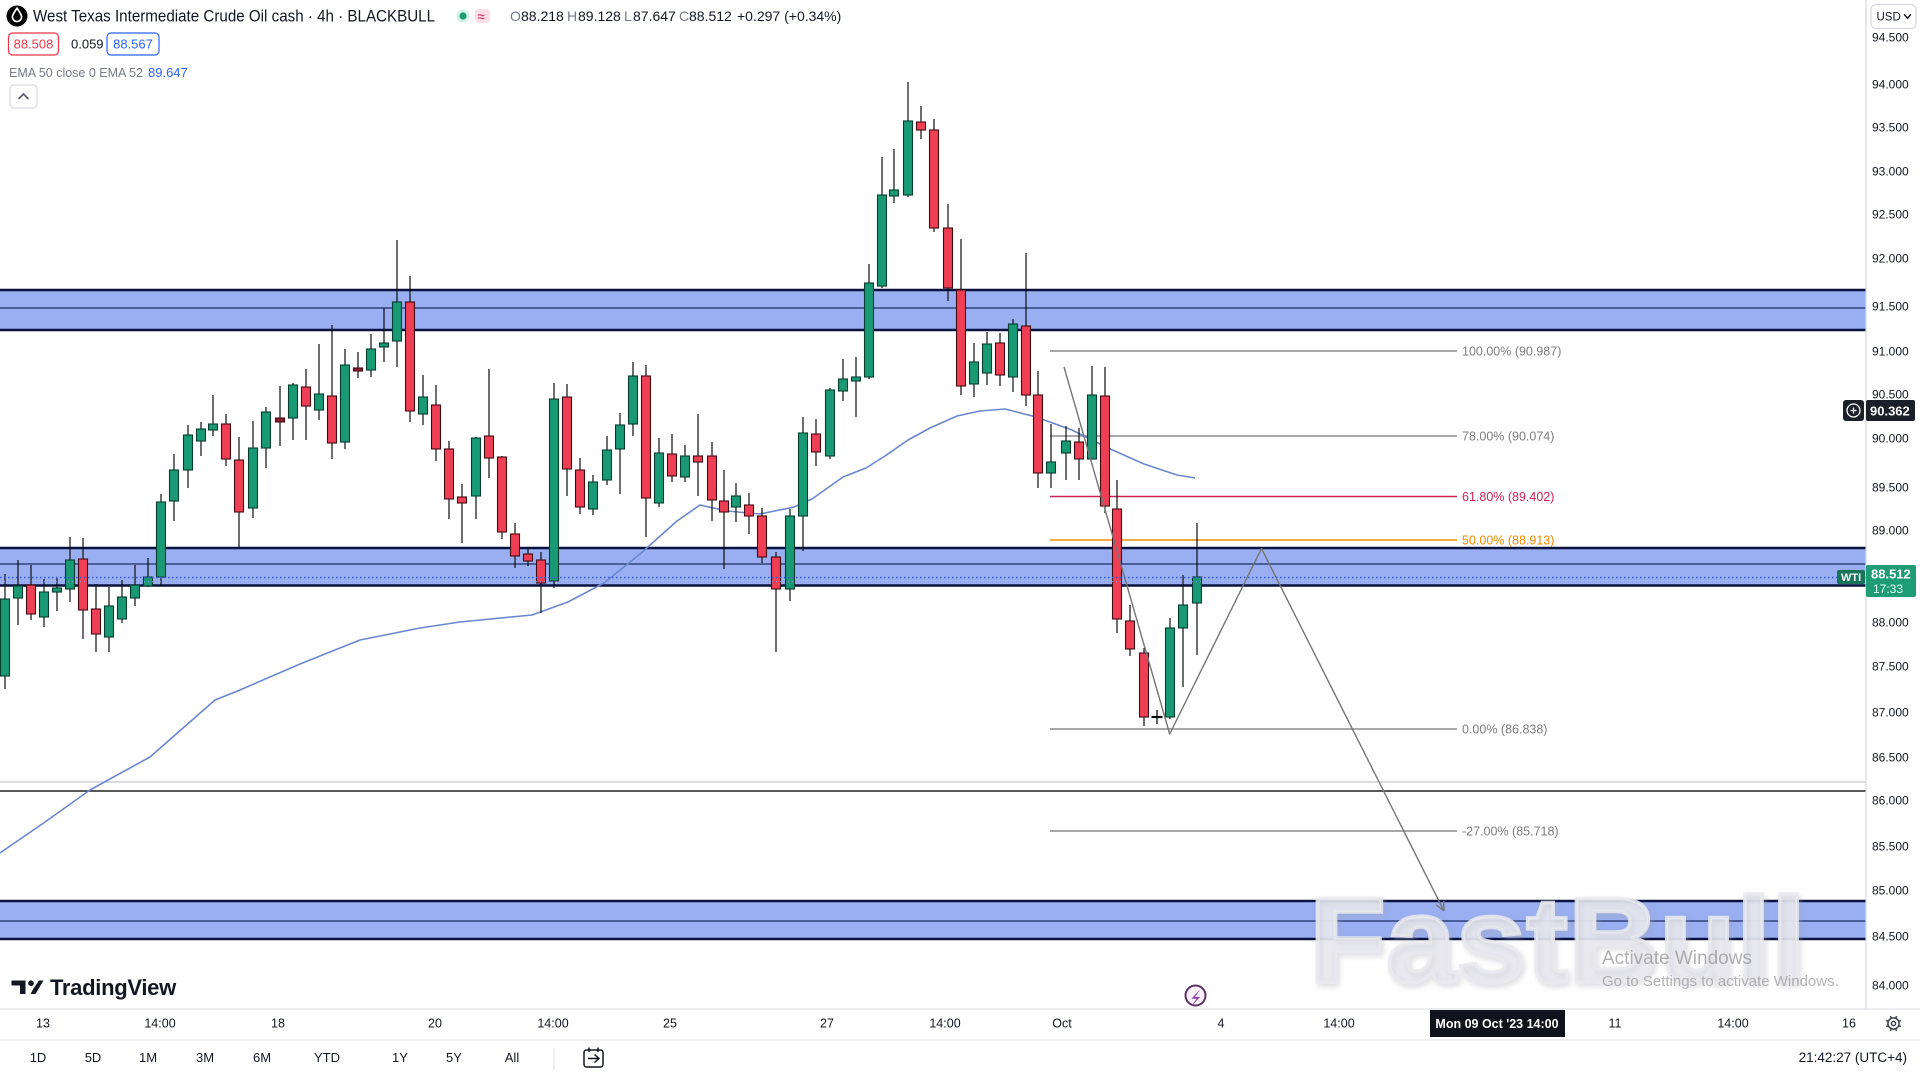 The image size is (1920, 1080). What do you see at coordinates (400, 1057) in the screenshot?
I see `svg-text: 1Y` at bounding box center [400, 1057].